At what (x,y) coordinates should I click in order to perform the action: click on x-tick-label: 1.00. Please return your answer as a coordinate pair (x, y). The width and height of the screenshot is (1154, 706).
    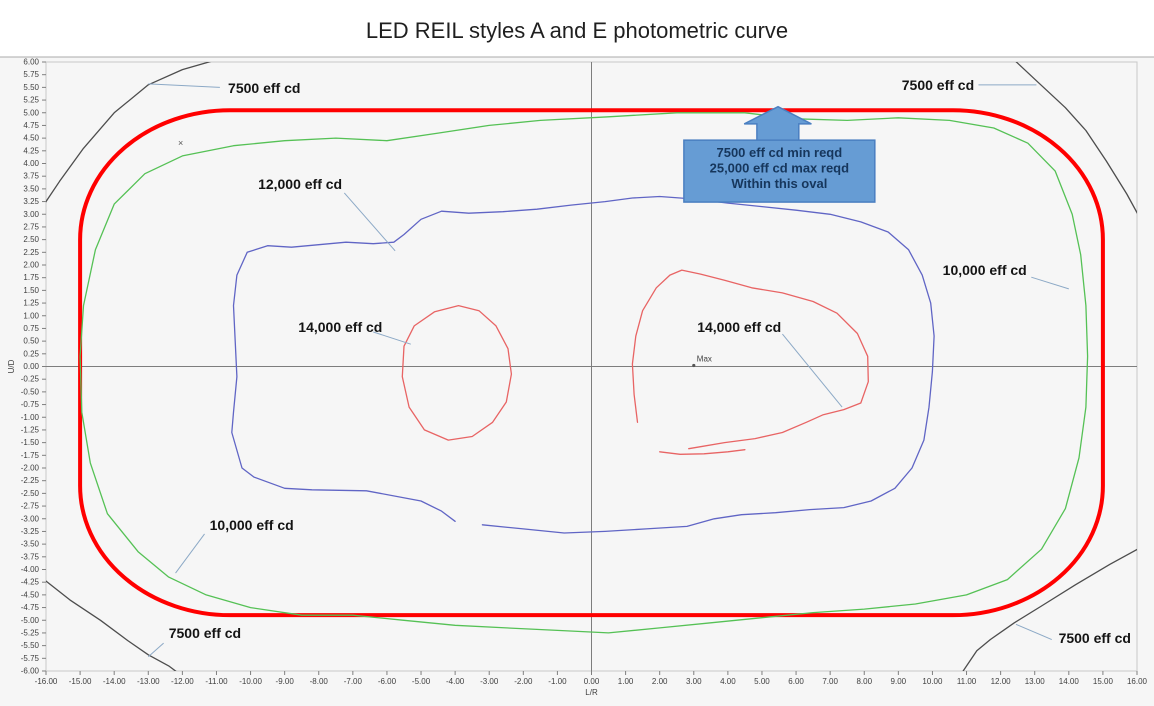
    Looking at the image, I should click on (626, 681).